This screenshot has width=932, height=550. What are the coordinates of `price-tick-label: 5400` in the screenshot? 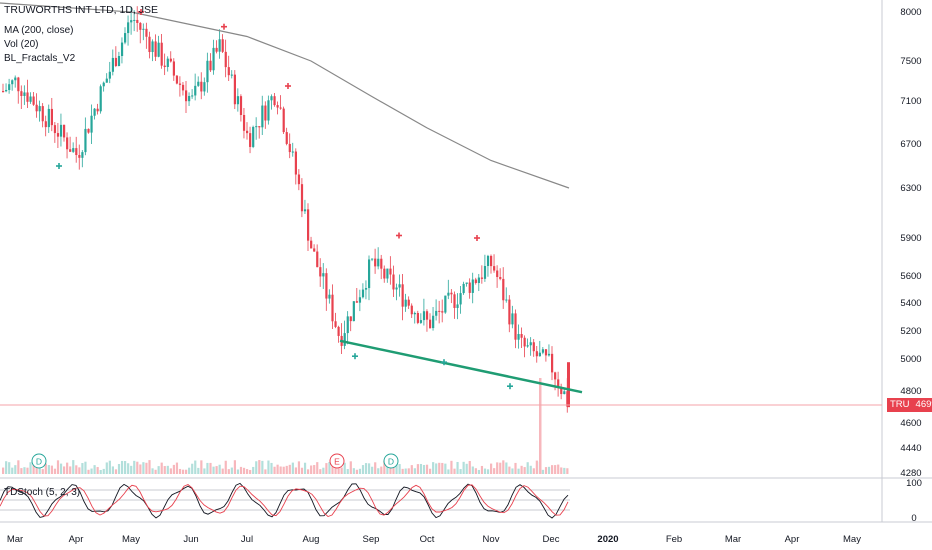 It's located at (910, 303).